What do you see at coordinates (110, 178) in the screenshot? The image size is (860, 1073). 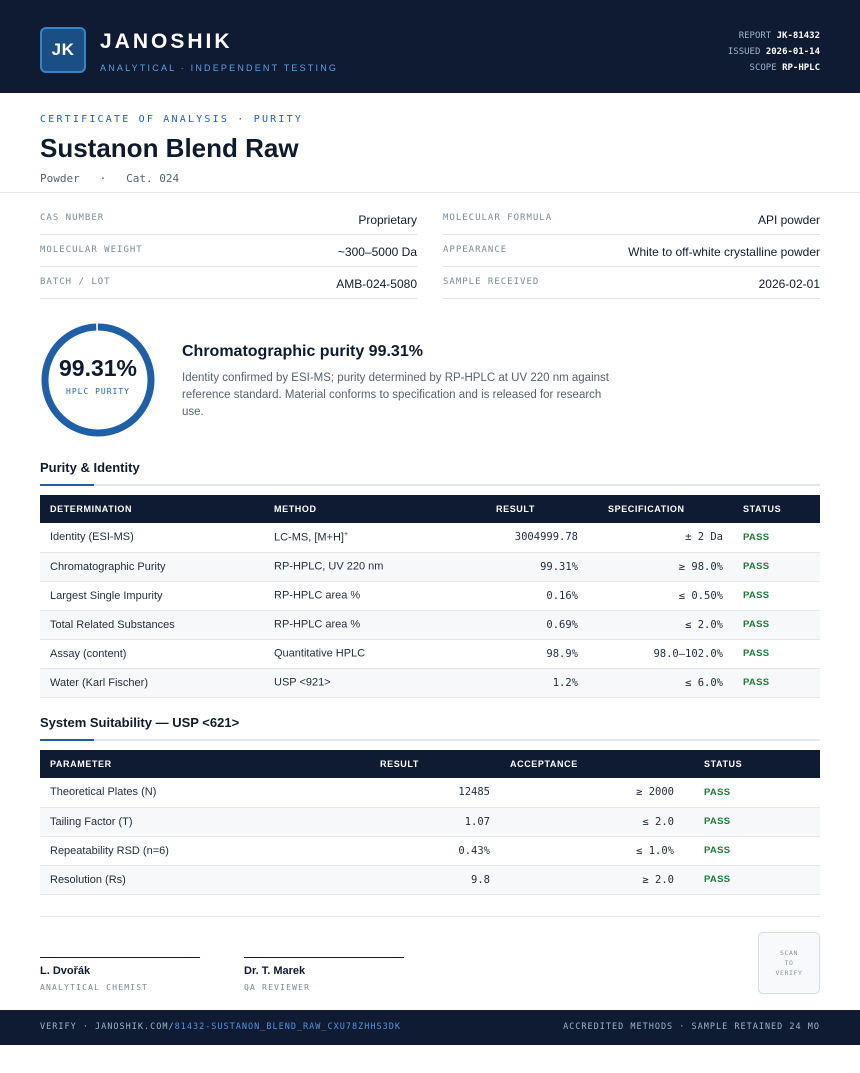 I see `product-subtitle: Powder · Cat. 024` at bounding box center [110, 178].